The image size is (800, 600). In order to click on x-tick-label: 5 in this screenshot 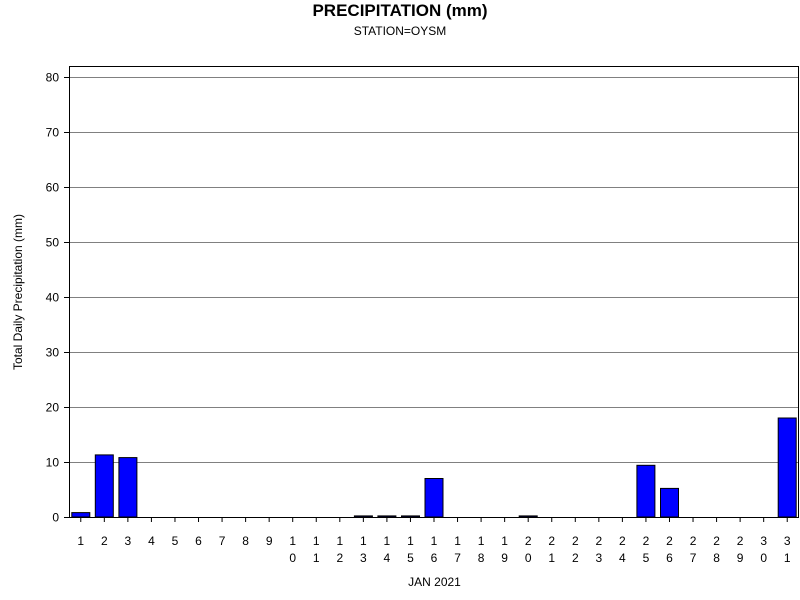, I will do `click(175, 541)`.